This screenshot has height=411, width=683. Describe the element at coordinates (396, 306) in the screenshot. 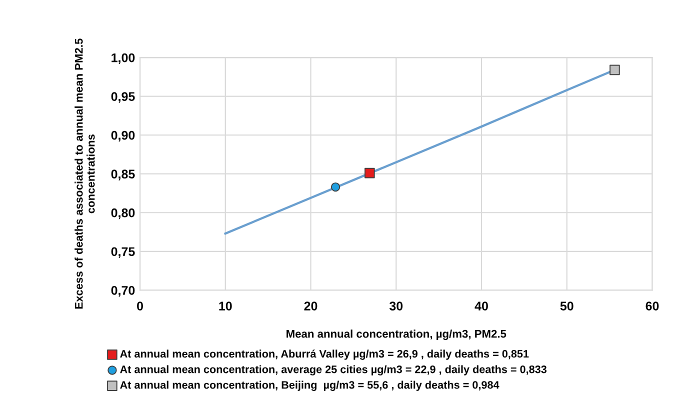

I see `x-tick-label: 30` at that location.